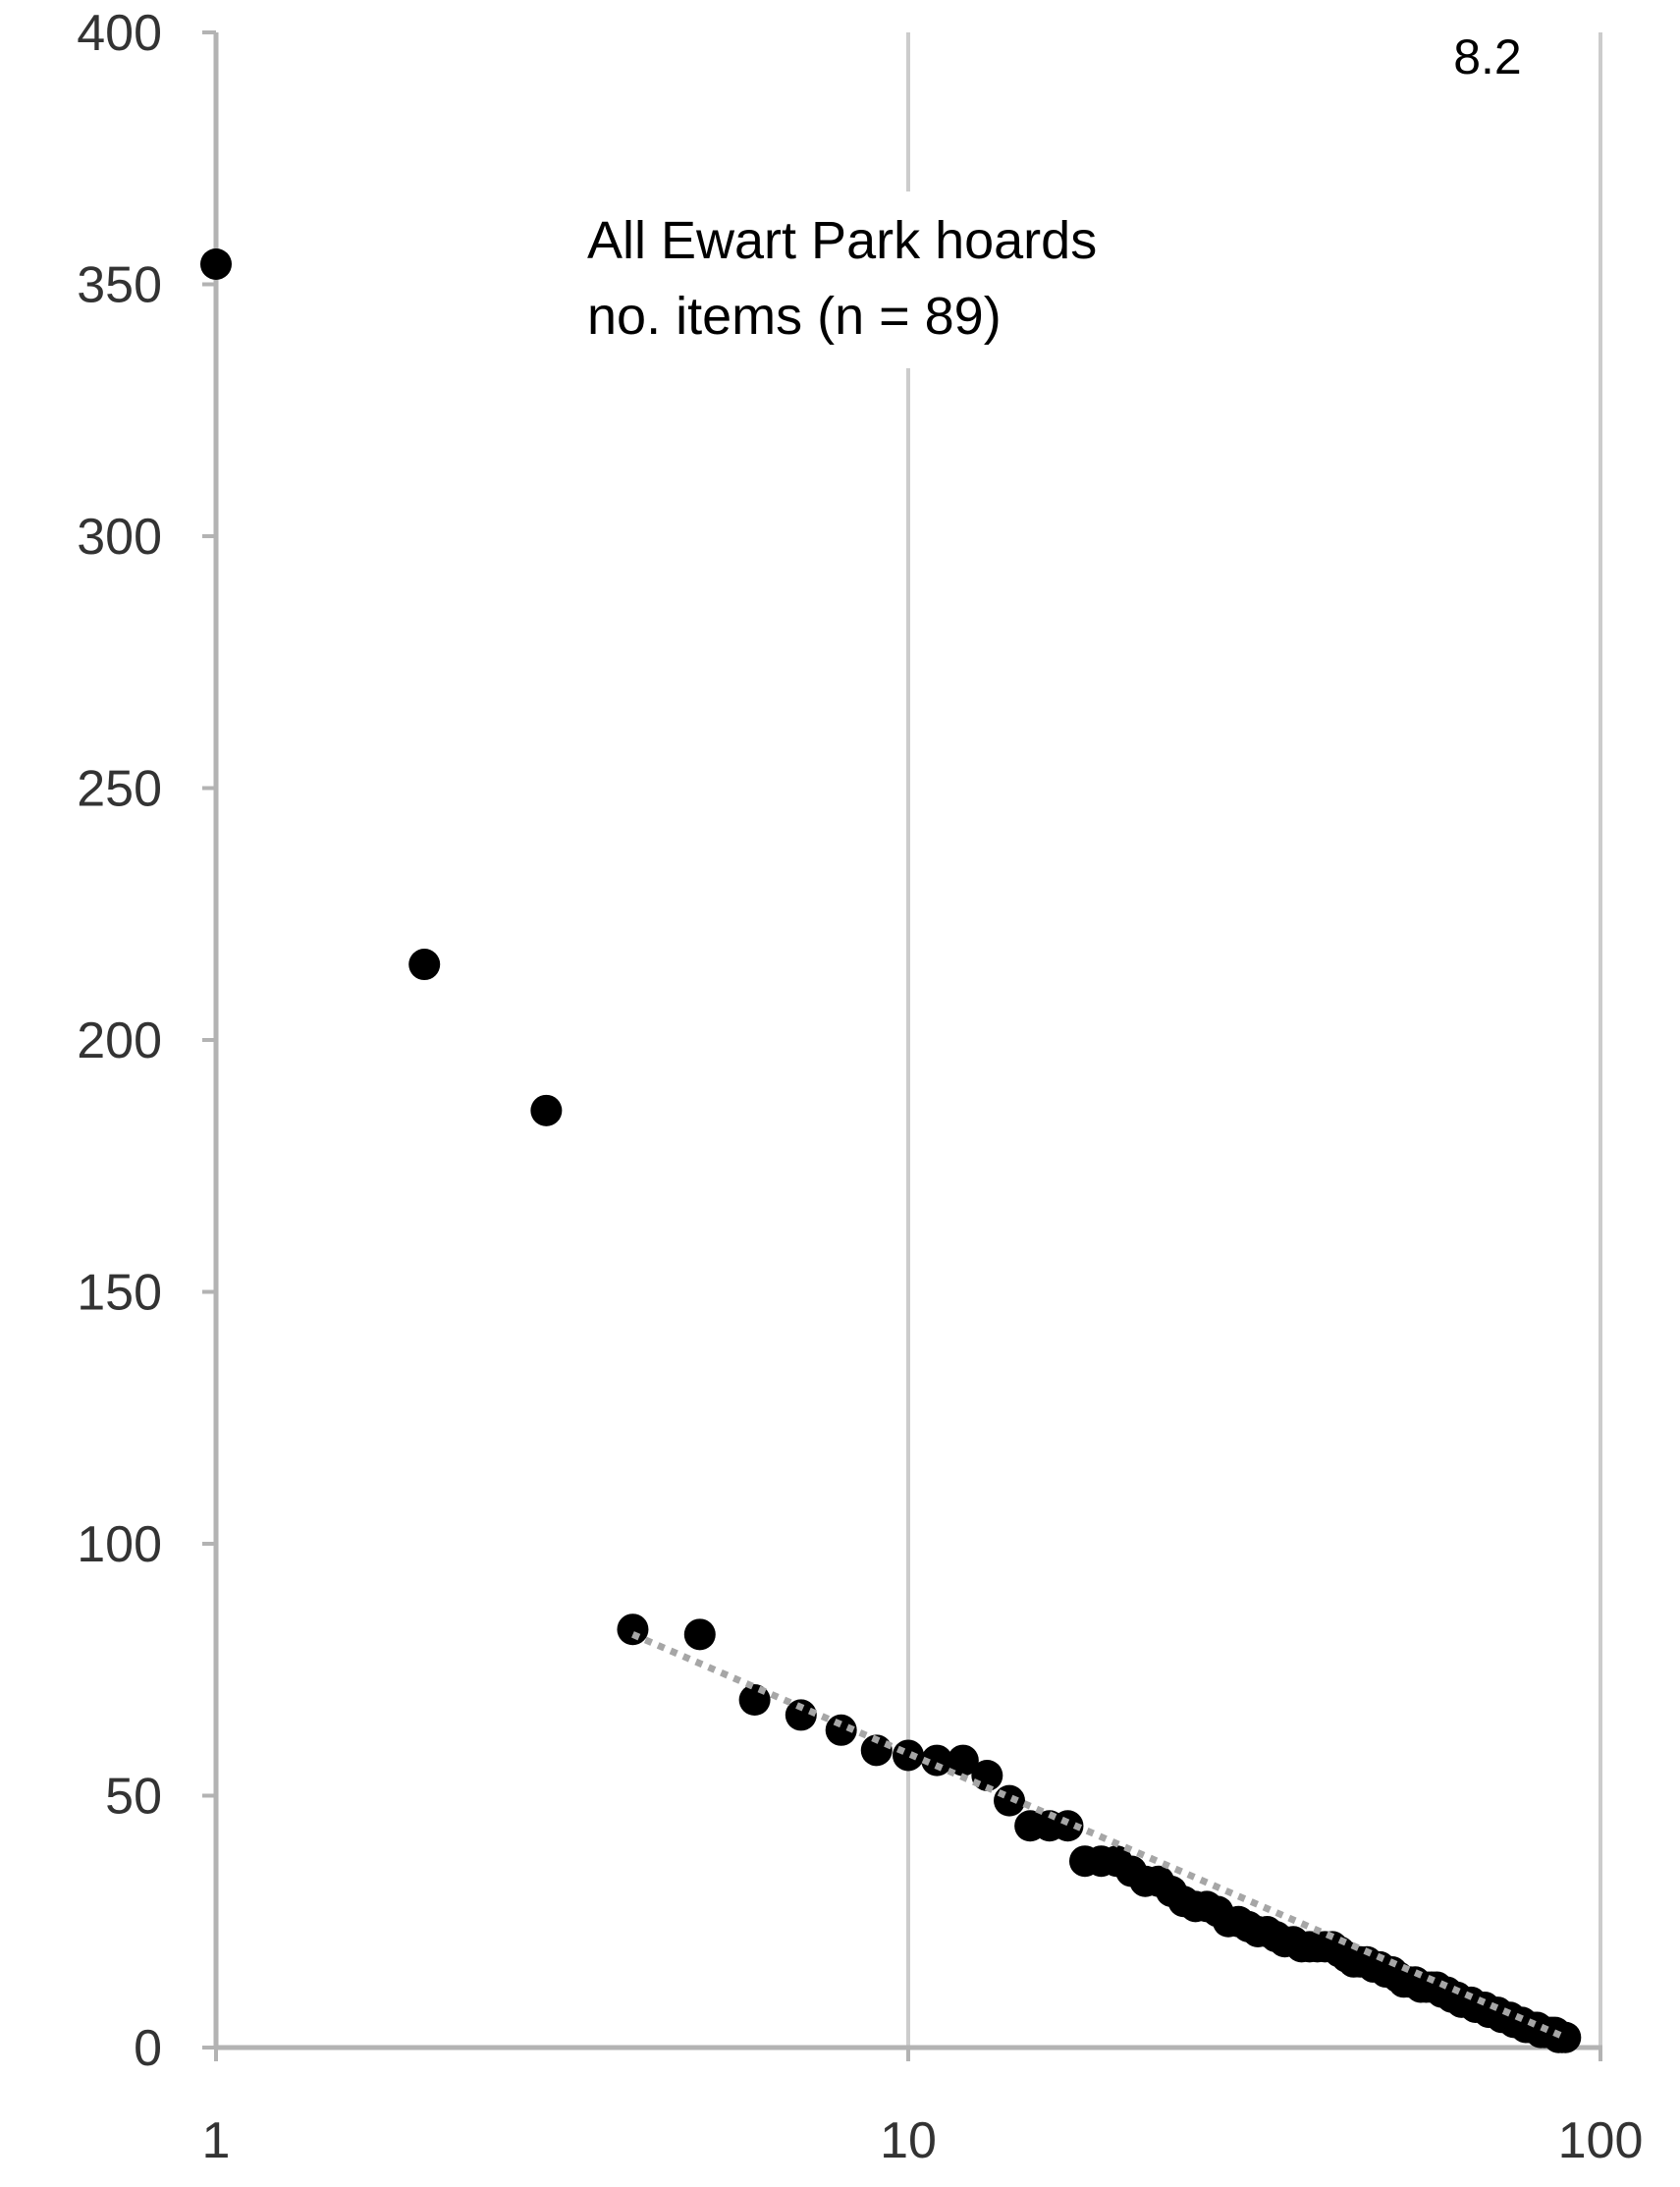 The image size is (1680, 2187). What do you see at coordinates (119, 33) in the screenshot?
I see `y-tick-label: 400` at bounding box center [119, 33].